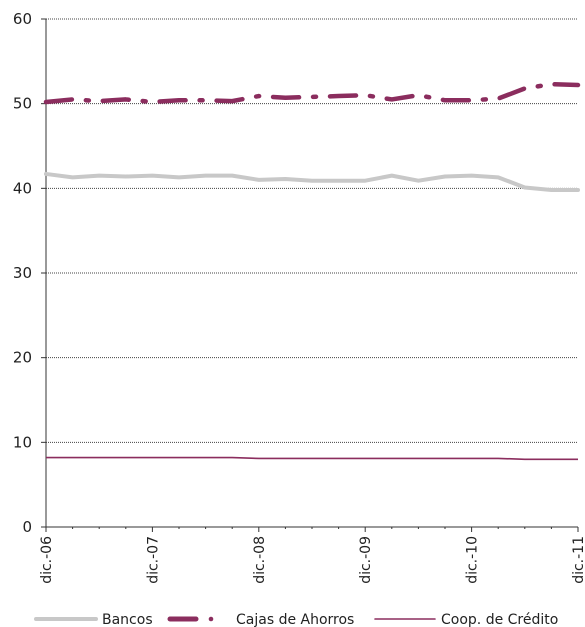  I want to click on y-tick-label: 60, so click(22, 19).